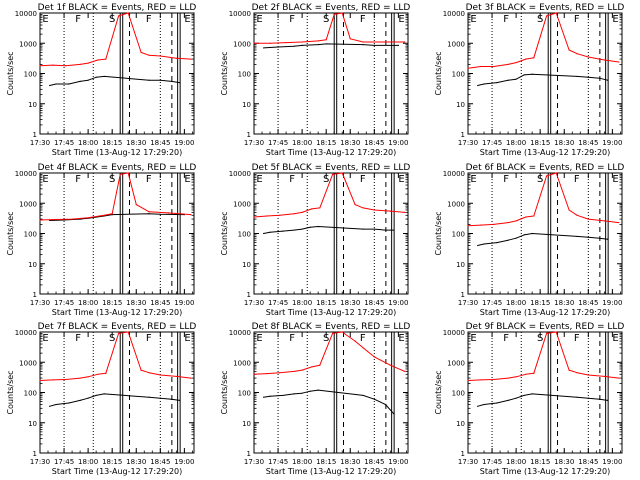 This screenshot has height=480, width=640. I want to click on plot-frame, so click(545, 392).